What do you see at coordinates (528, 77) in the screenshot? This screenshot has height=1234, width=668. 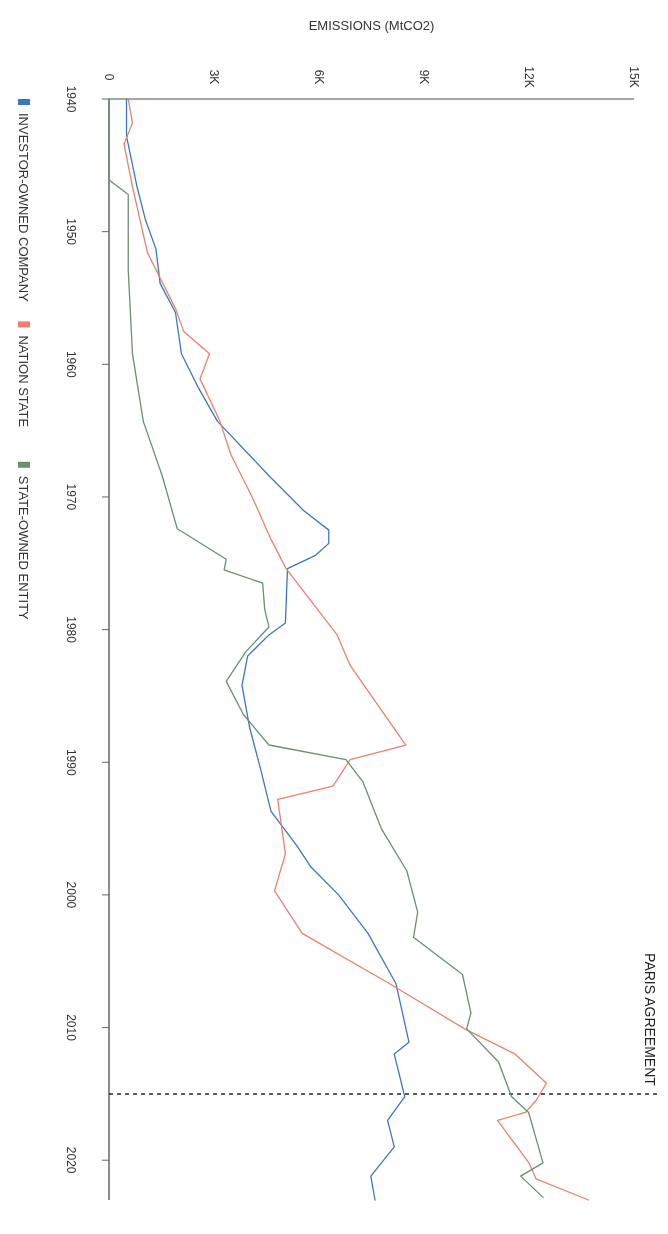 I see `x-tick-label: 12K` at bounding box center [528, 77].